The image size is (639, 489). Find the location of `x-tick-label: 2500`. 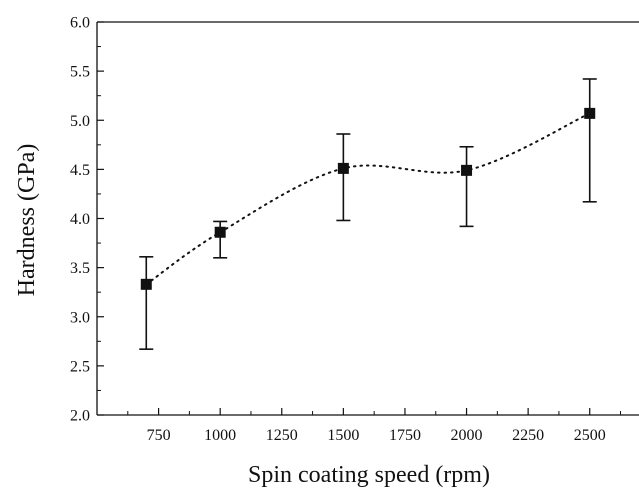

x-tick-label: 2500 is located at coordinates (590, 435).